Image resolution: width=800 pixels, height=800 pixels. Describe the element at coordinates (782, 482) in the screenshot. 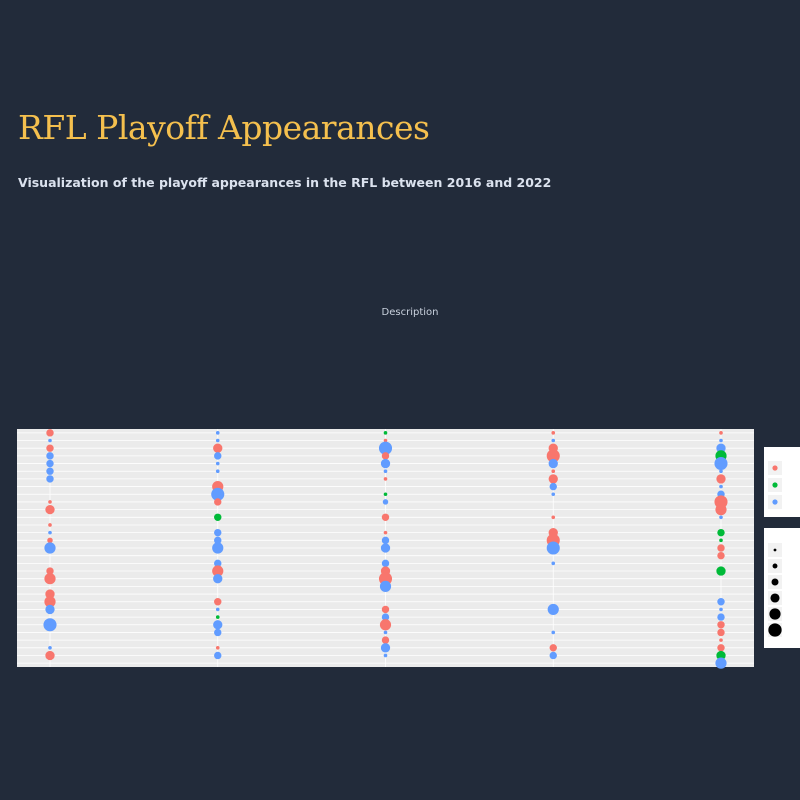

I see `color-legend` at that location.